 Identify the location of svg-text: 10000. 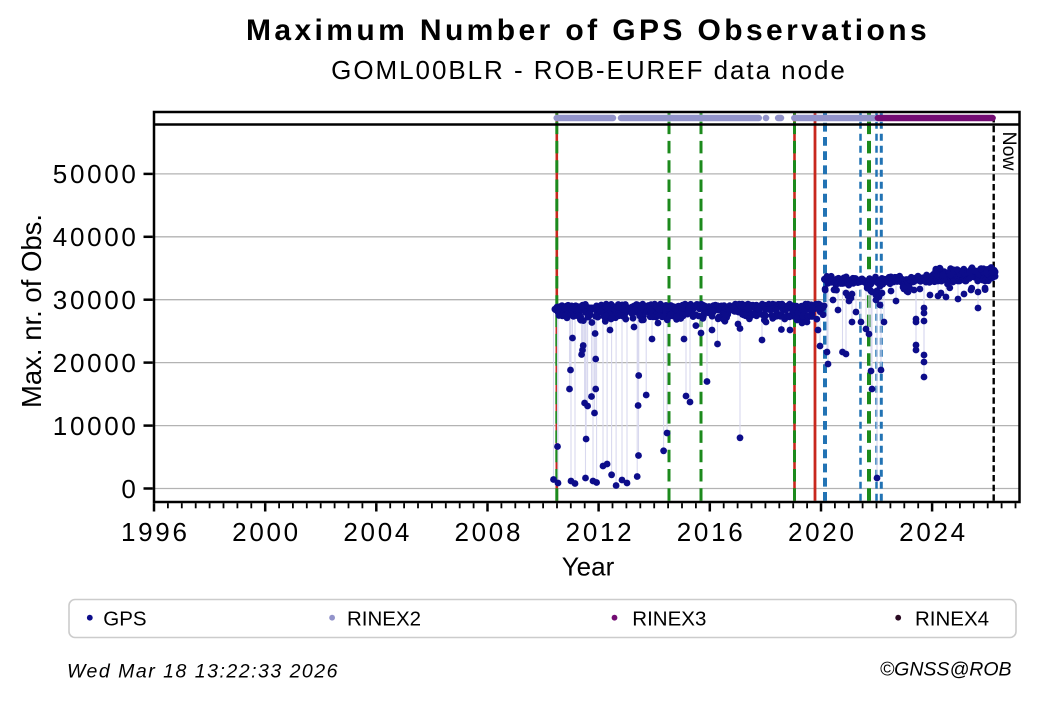
(96, 426).